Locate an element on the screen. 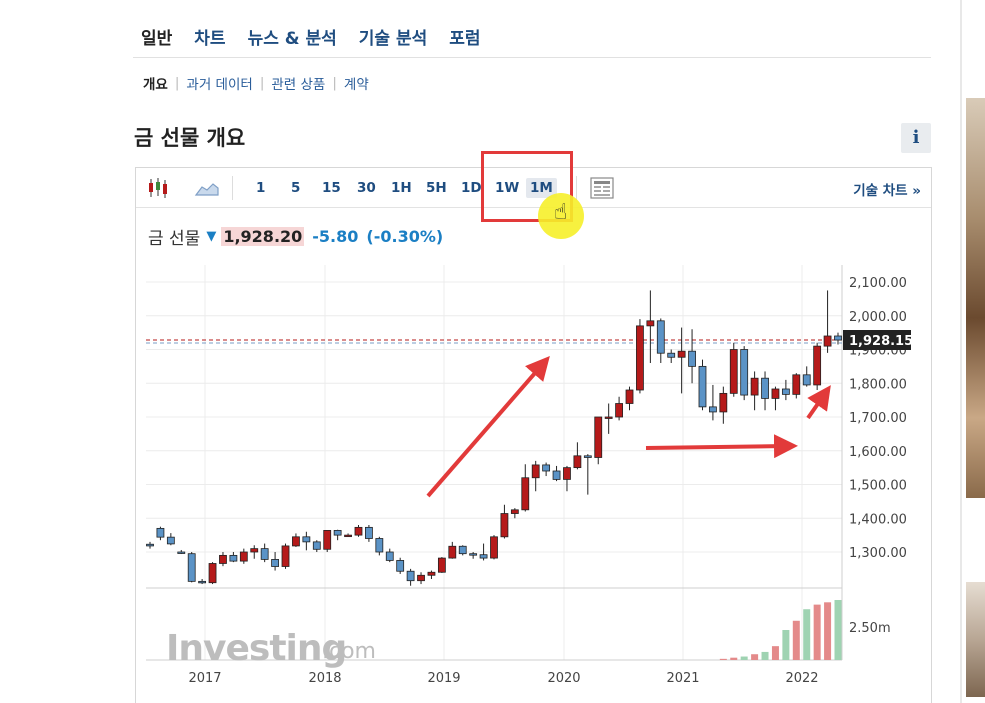  technical-chart-link: 기술 차트 » is located at coordinates (887, 191).